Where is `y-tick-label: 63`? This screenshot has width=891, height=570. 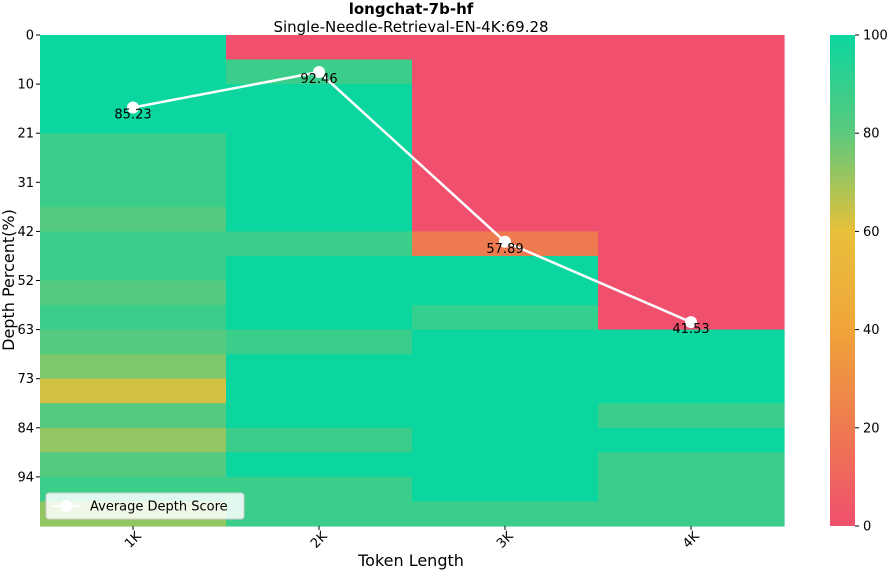 y-tick-label: 63 is located at coordinates (25, 330).